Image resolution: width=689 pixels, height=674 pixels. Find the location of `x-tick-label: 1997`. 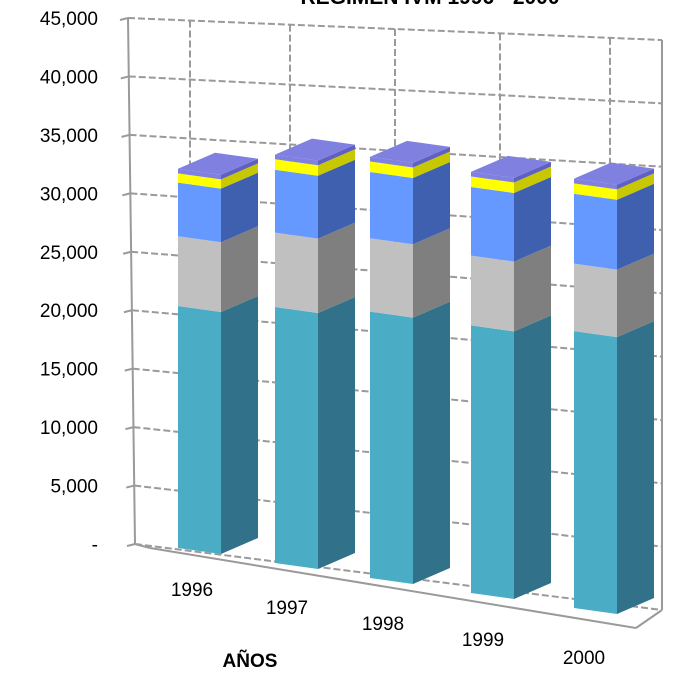

x-tick-label: 1997 is located at coordinates (287, 608).